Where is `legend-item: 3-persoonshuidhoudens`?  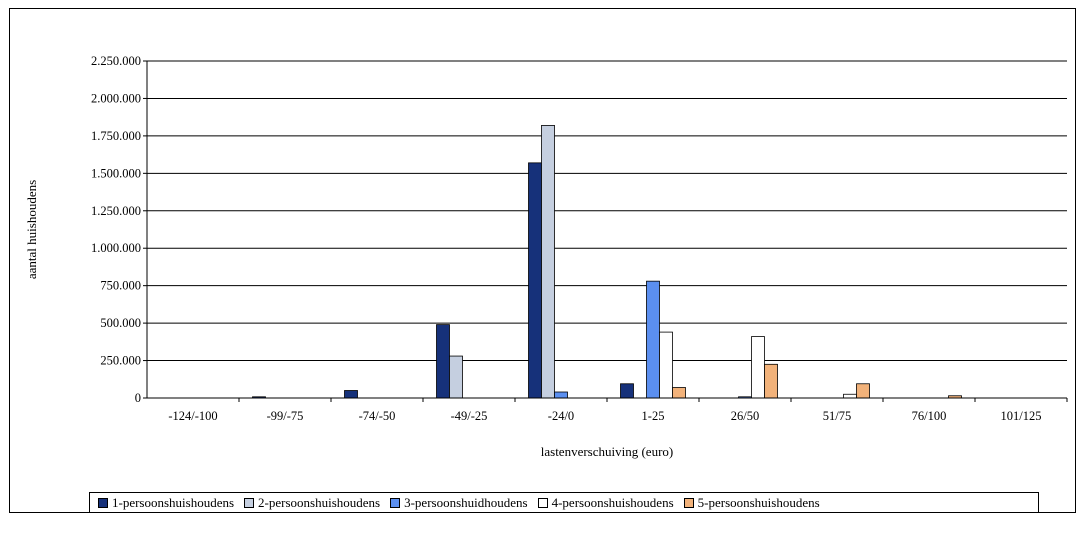
legend-item: 3-persoonshuidhoudens is located at coordinates (459, 503).